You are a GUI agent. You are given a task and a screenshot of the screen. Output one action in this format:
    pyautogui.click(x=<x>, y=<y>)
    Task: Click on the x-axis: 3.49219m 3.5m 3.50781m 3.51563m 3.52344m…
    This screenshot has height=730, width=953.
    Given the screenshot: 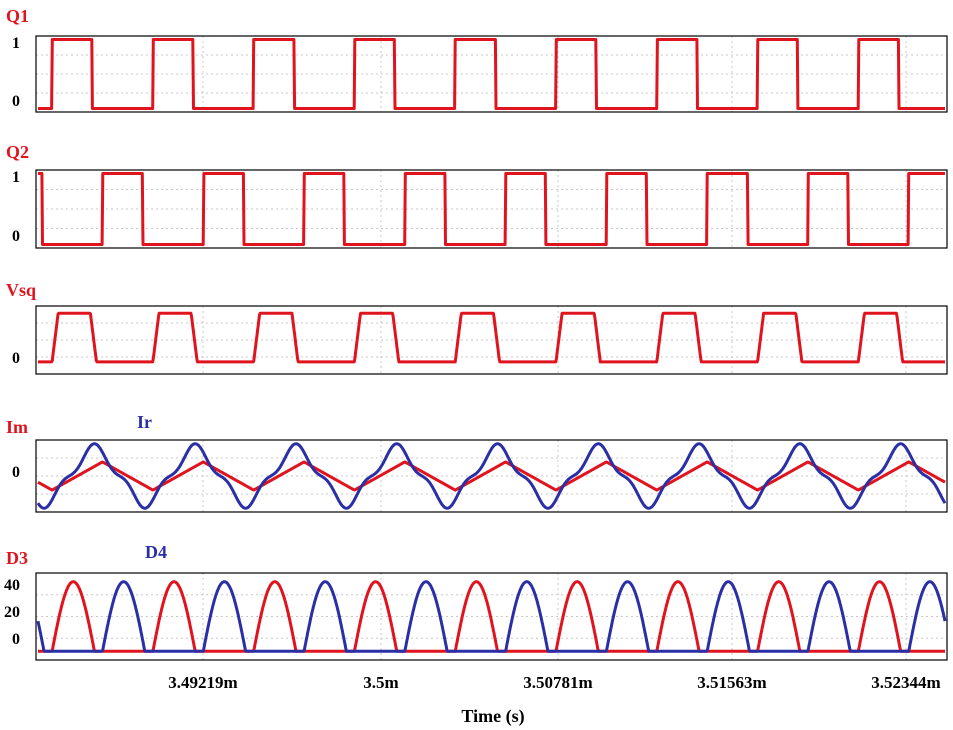 What is the action you would take?
    pyautogui.click(x=554, y=700)
    